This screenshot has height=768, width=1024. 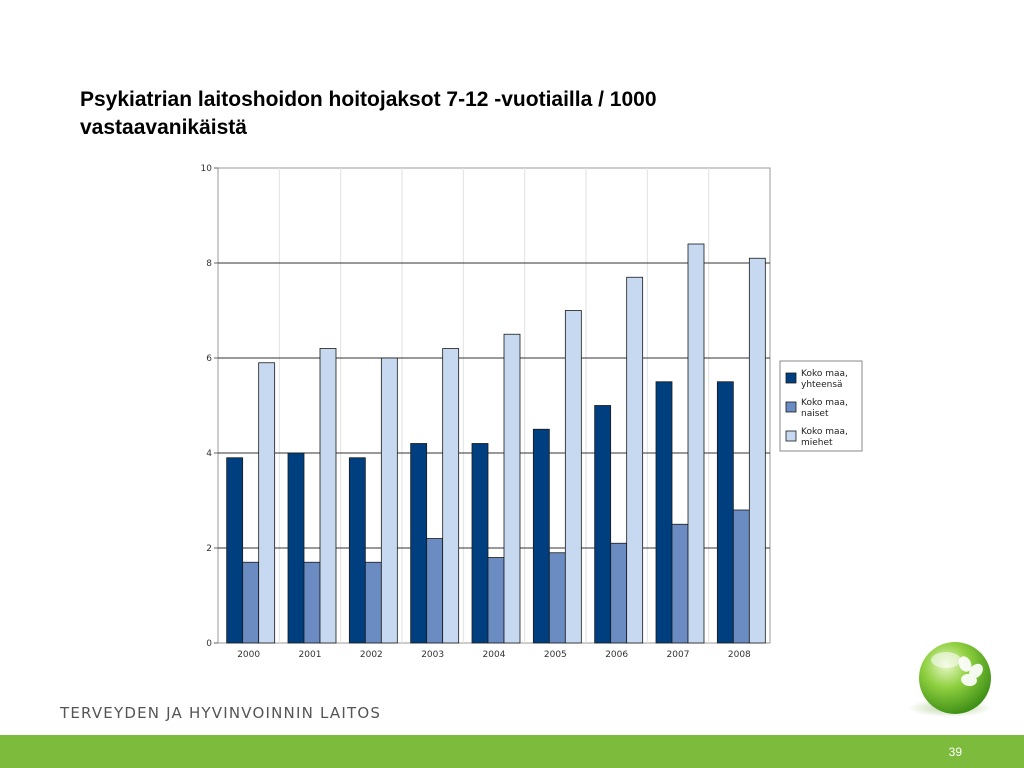 What do you see at coordinates (163, 127) in the screenshot?
I see `slide-title-line-2: vastaavanikäistä` at bounding box center [163, 127].